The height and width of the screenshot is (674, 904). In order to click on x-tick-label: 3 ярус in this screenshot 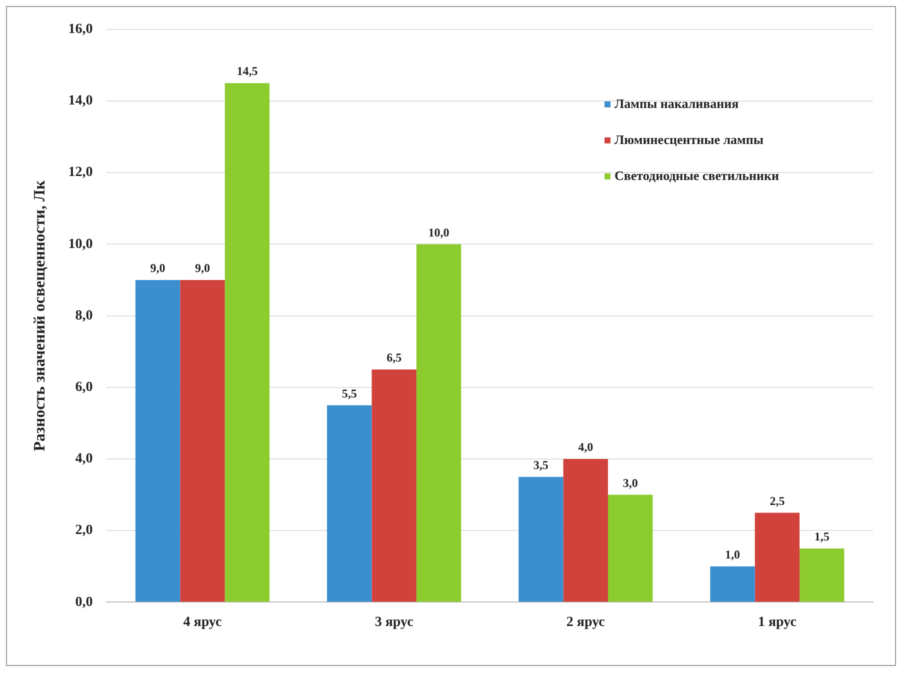, I will do `click(394, 622)`.